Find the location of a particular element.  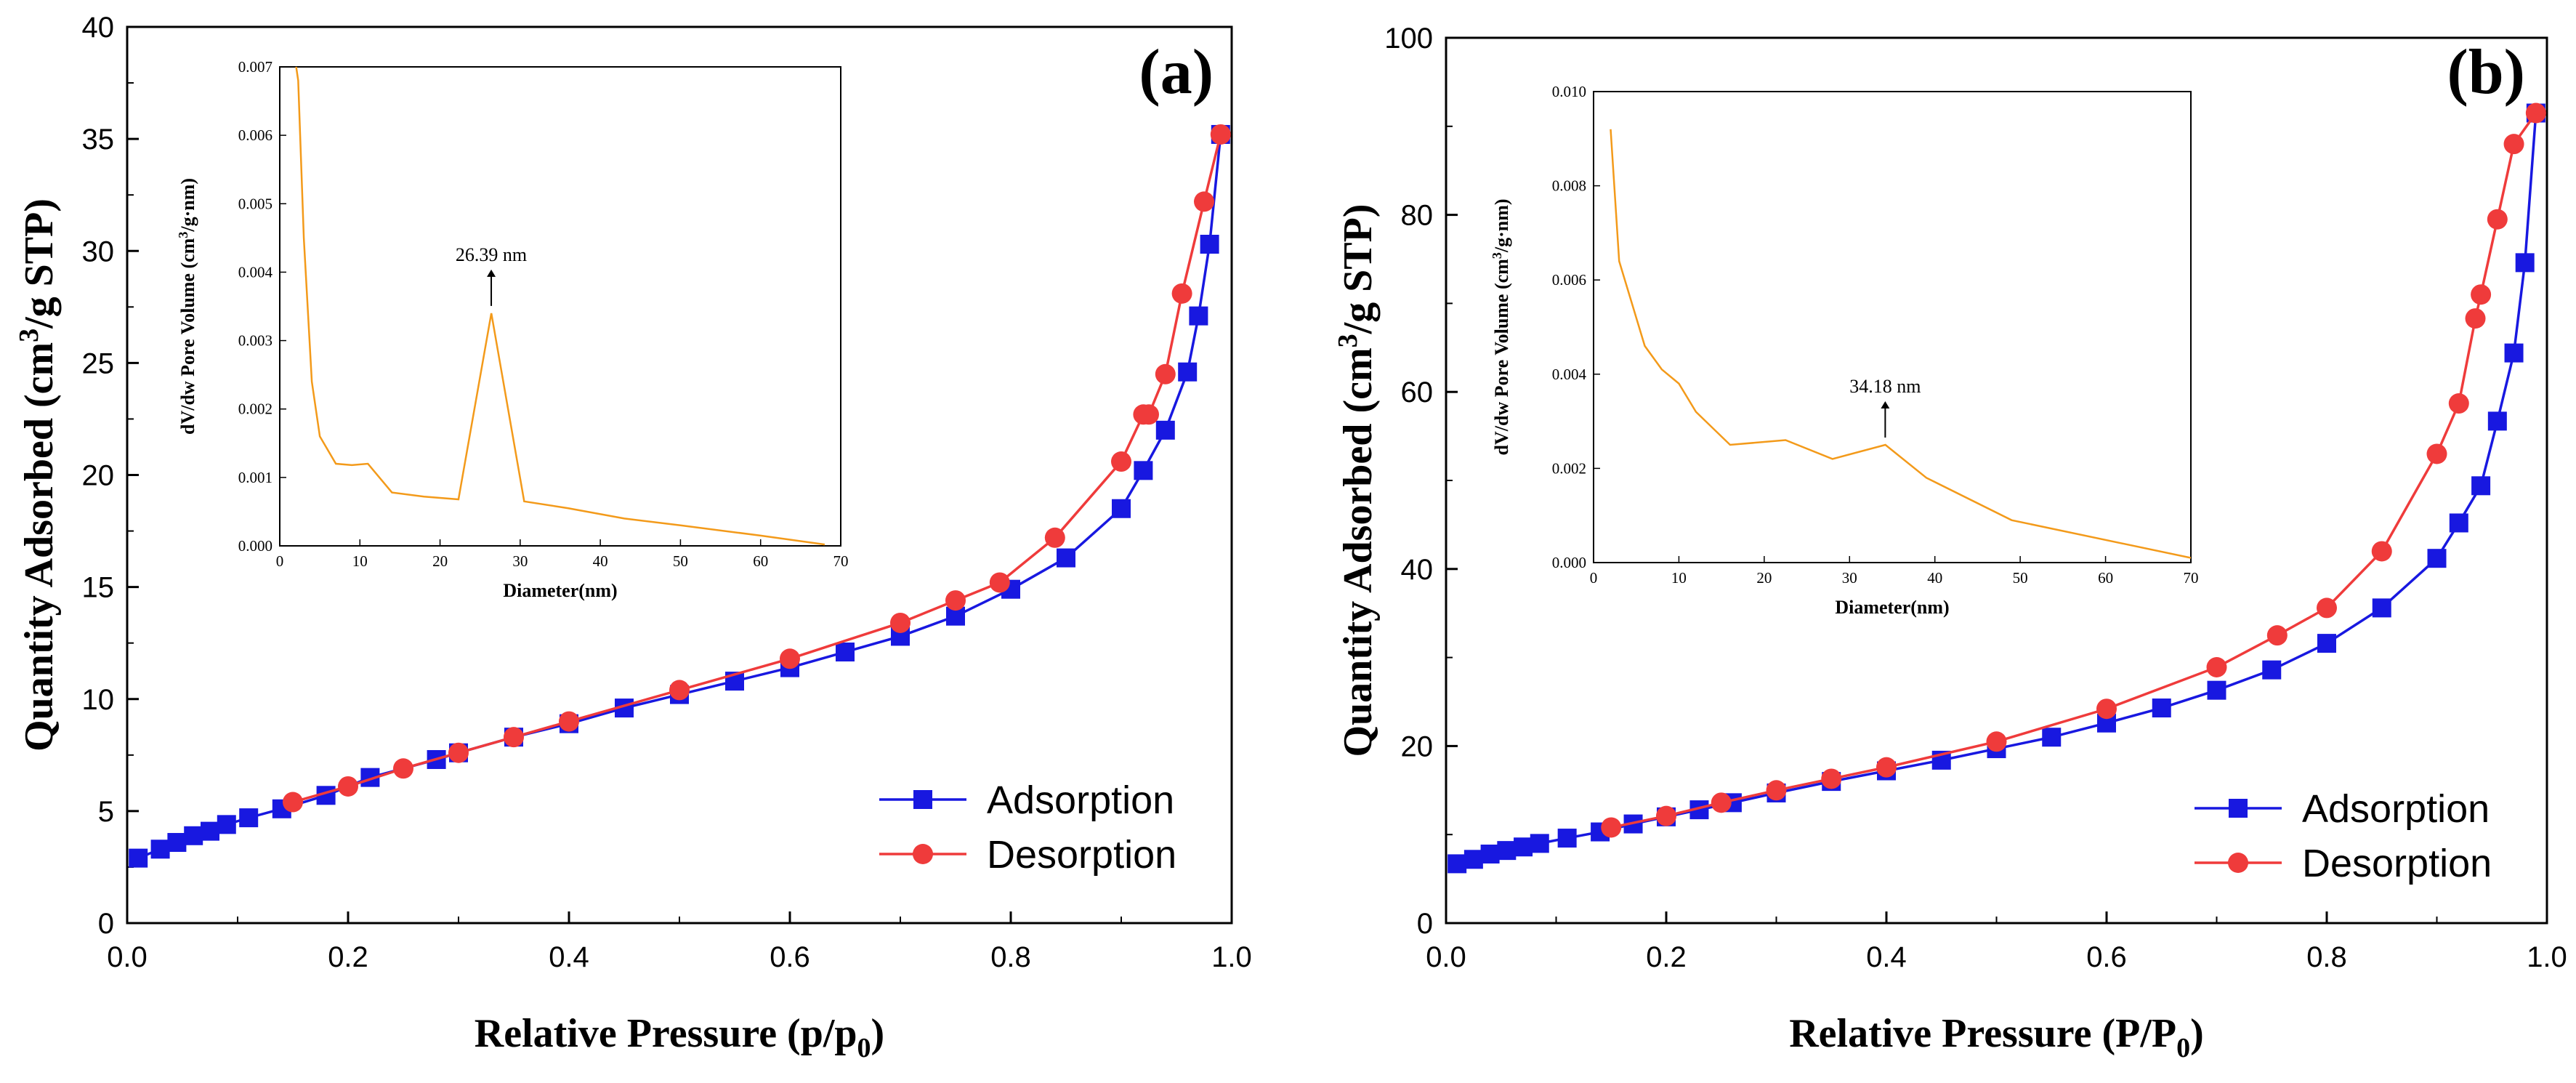

x-tick-label: 0.2 is located at coordinates (1667, 957).